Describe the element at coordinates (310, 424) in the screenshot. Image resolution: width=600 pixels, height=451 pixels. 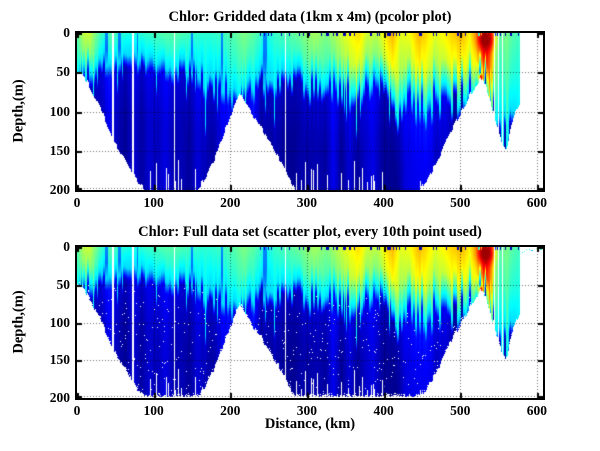
I see `x-axis-label: Distance, (km)` at that location.